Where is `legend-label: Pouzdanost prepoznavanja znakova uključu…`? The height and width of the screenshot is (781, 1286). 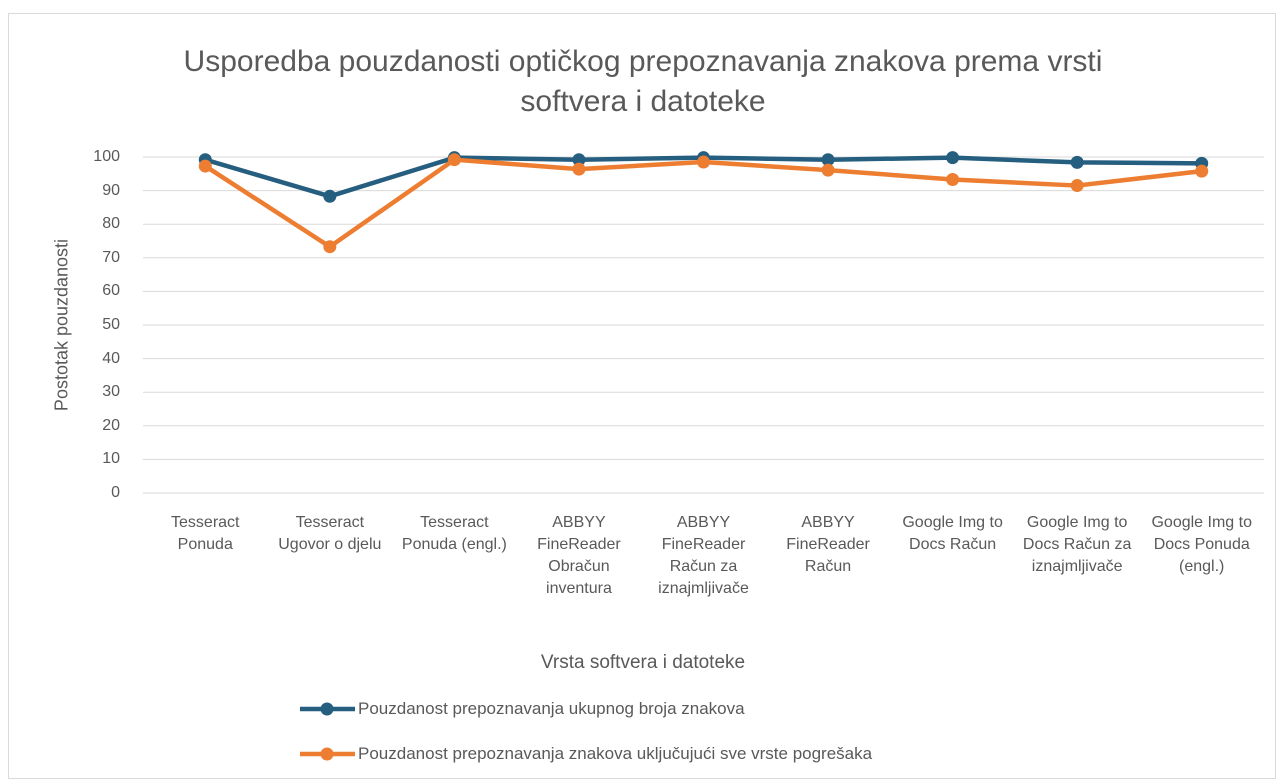
legend-label: Pouzdanost prepoznavanja znakova uključu… is located at coordinates (615, 753).